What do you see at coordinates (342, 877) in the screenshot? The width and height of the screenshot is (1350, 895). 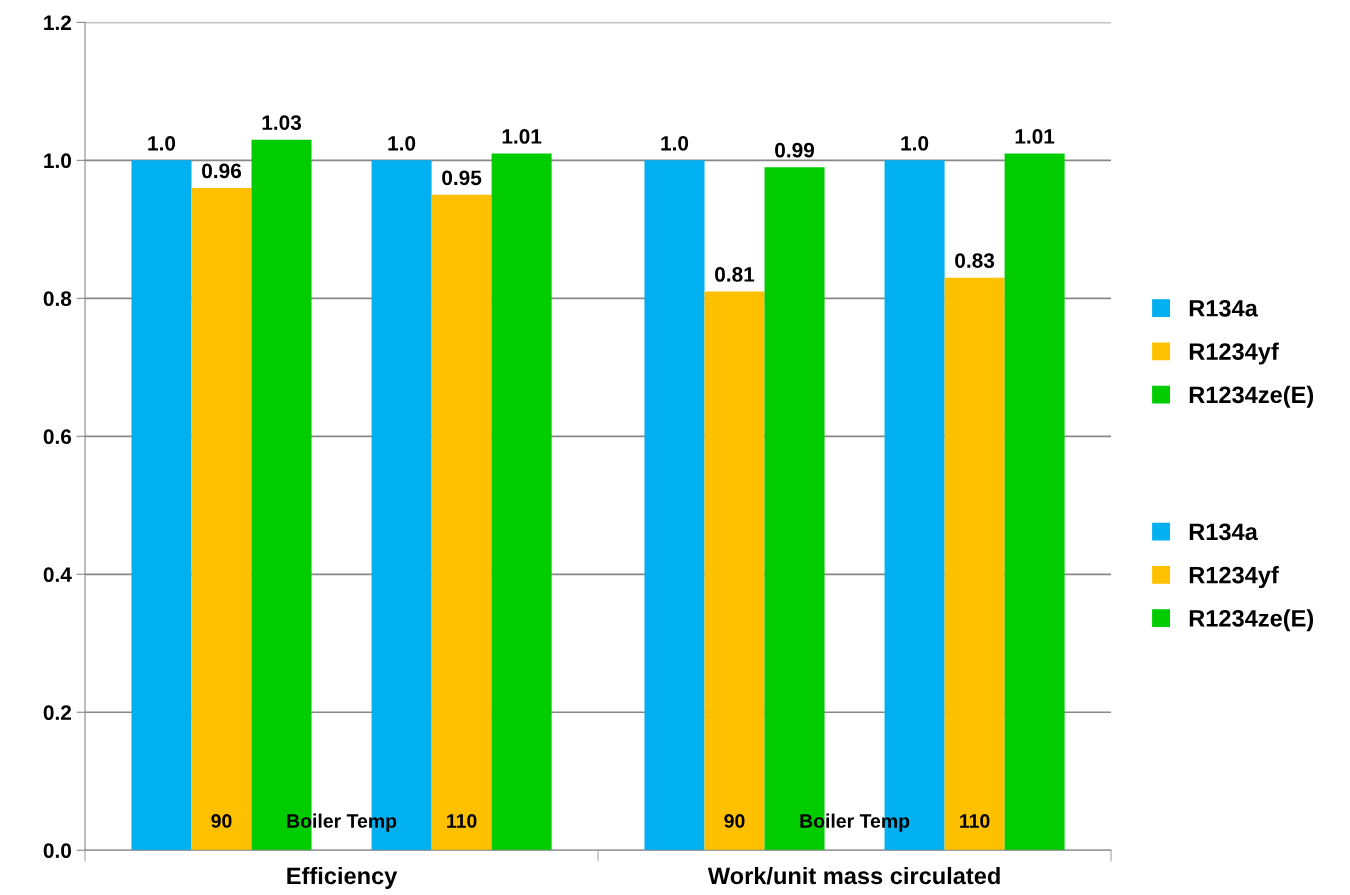 I see `x-tick-label: Efficiency` at bounding box center [342, 877].